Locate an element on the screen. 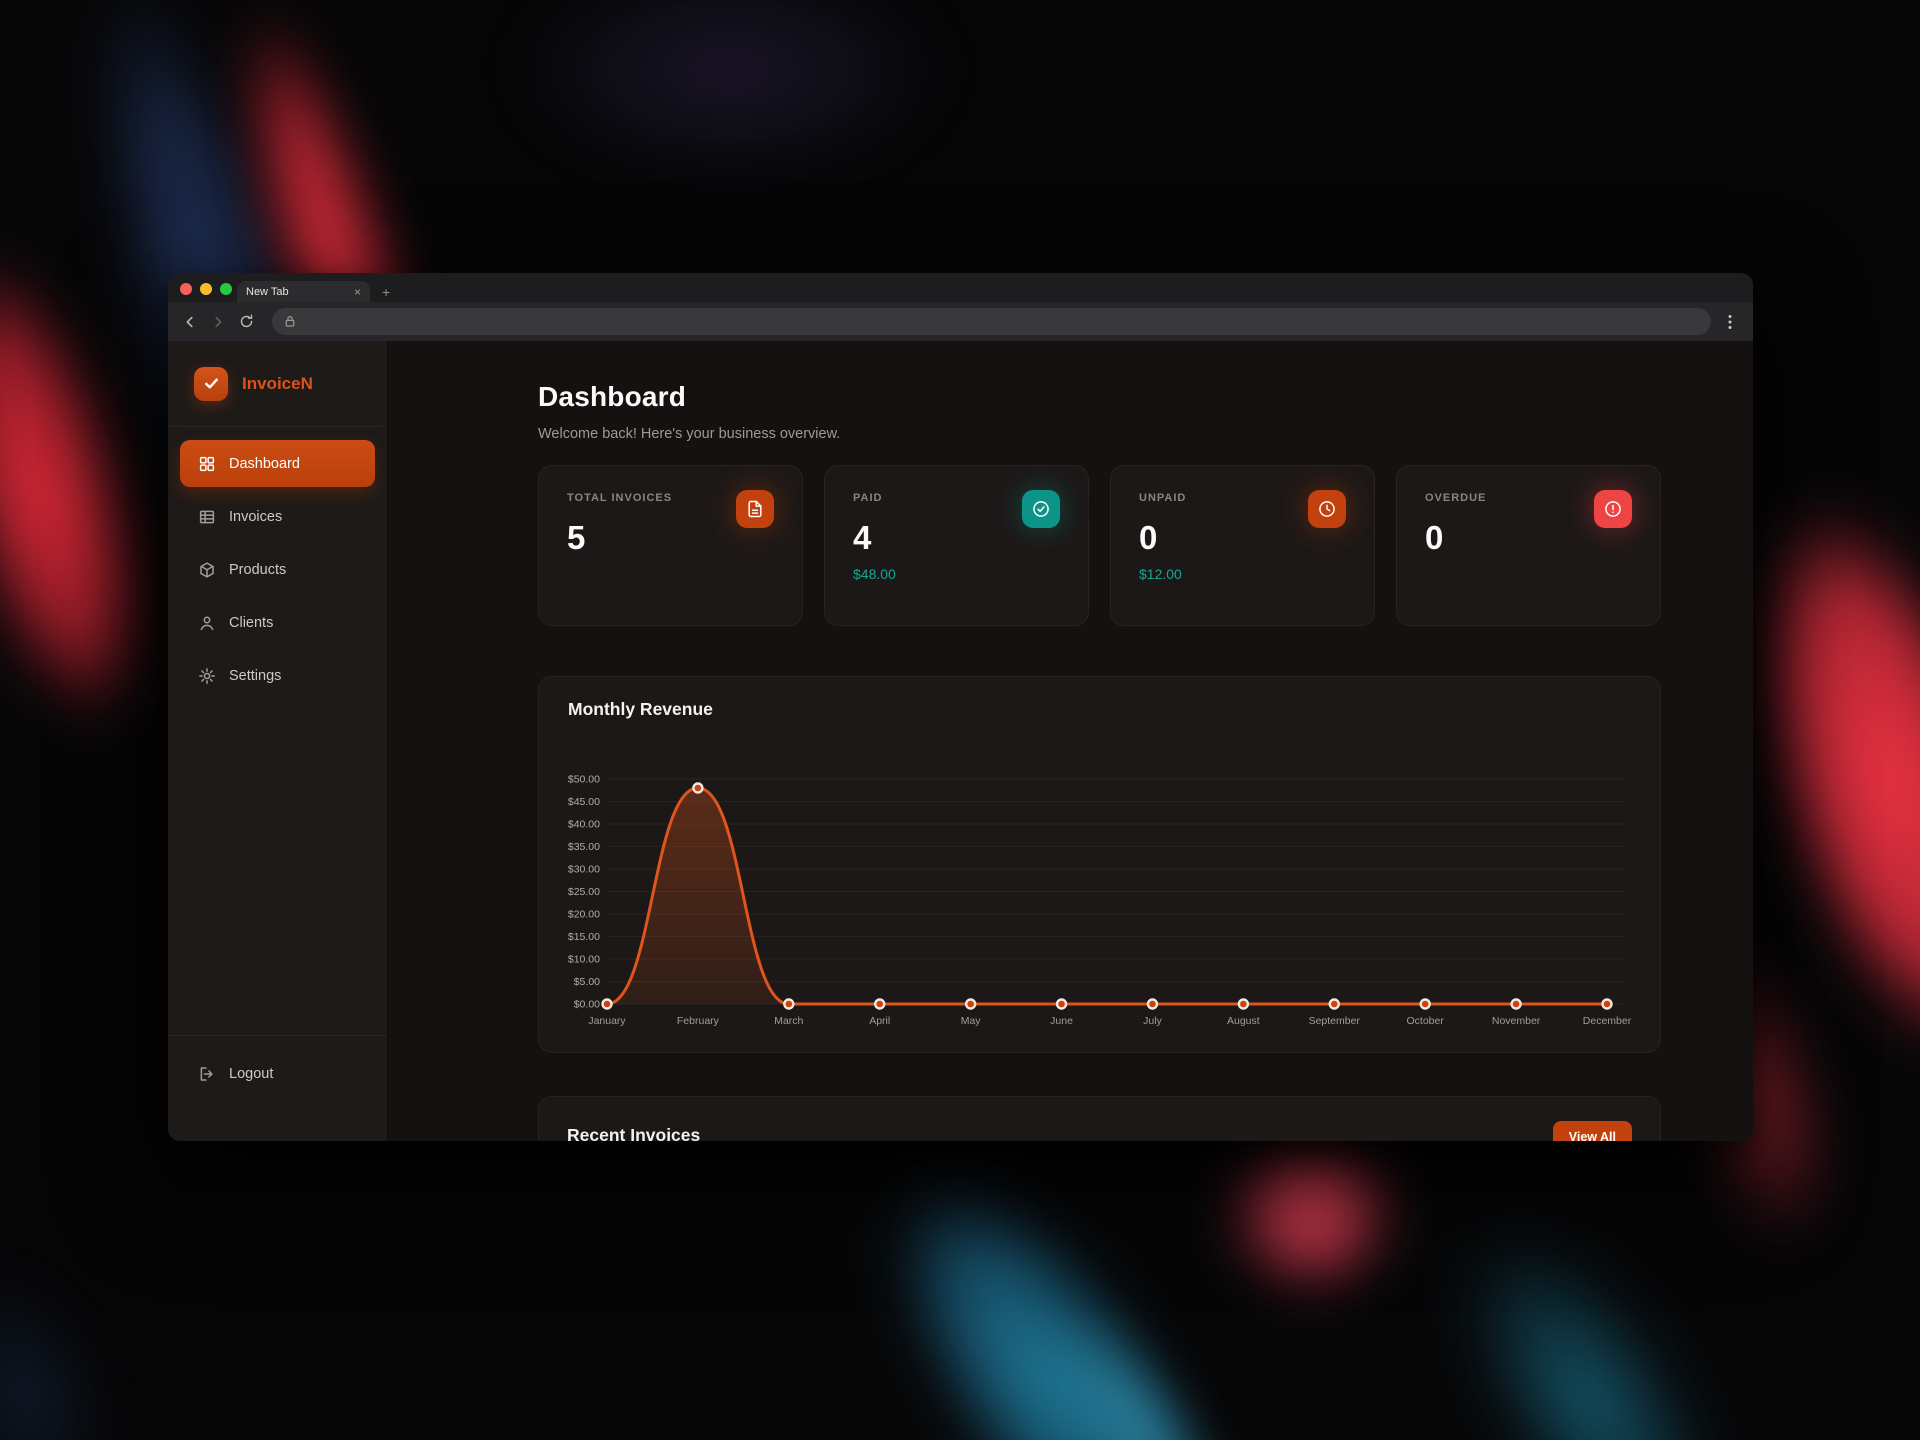 This screenshot has width=1920, height=1440. svg-text: April is located at coordinates (879, 1021).